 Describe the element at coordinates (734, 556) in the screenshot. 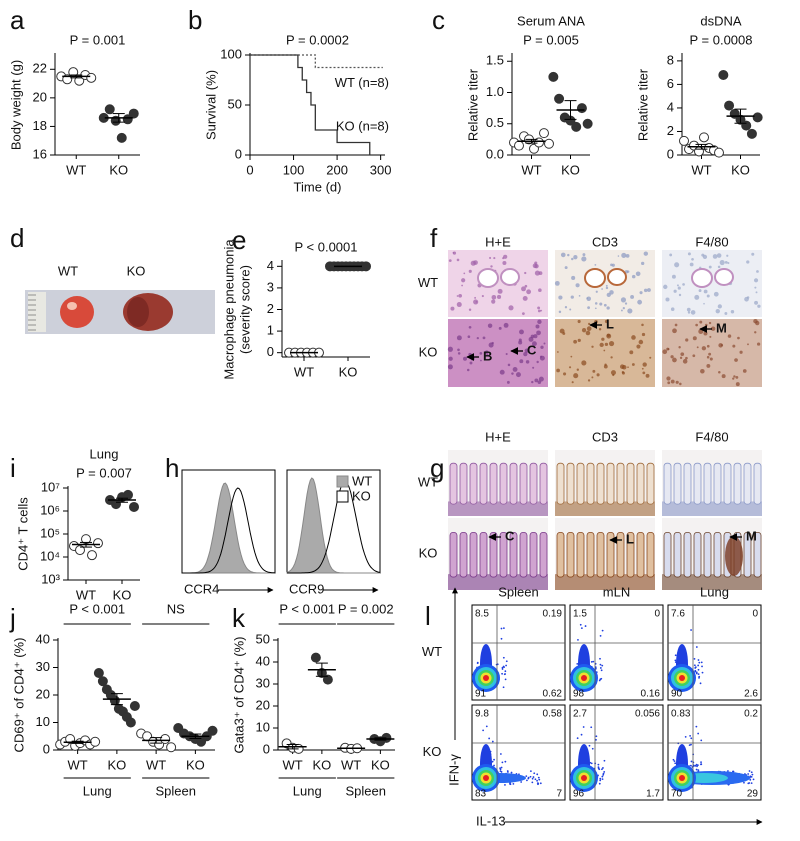

I see `macrophage-cluster` at that location.